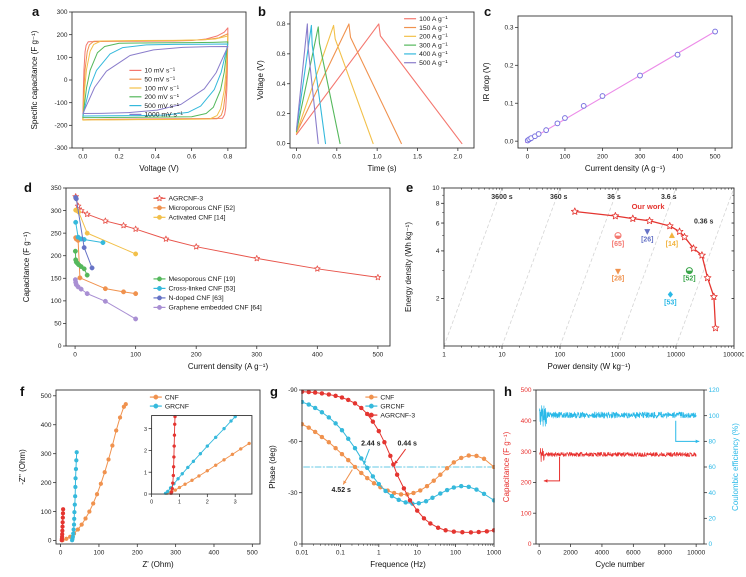 The image size is (746, 577). What do you see at coordinates (713, 442) in the screenshot?
I see `svg-text: 80` at bounding box center [713, 442].